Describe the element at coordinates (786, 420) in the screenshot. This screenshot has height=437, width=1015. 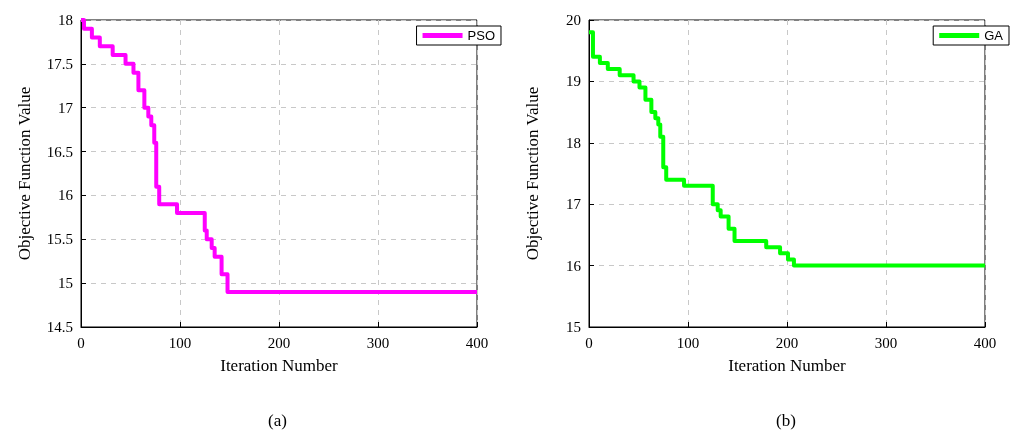
I see `text: (b)` at that location.